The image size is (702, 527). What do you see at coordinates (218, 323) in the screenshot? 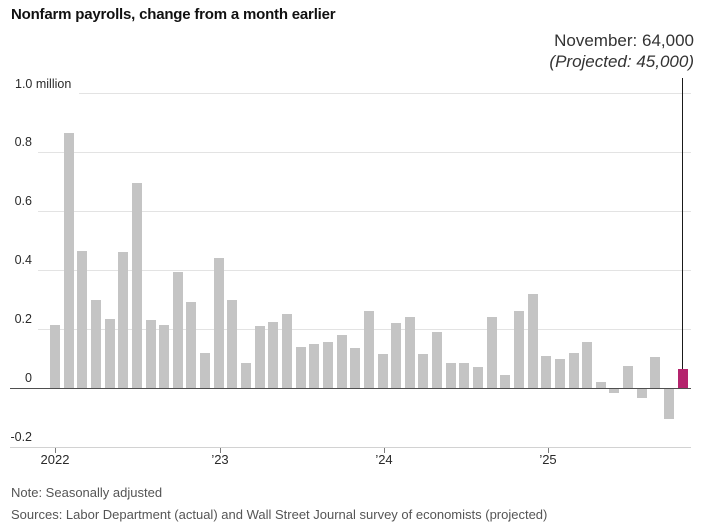
I see `bar-Jan-2023` at bounding box center [218, 323].